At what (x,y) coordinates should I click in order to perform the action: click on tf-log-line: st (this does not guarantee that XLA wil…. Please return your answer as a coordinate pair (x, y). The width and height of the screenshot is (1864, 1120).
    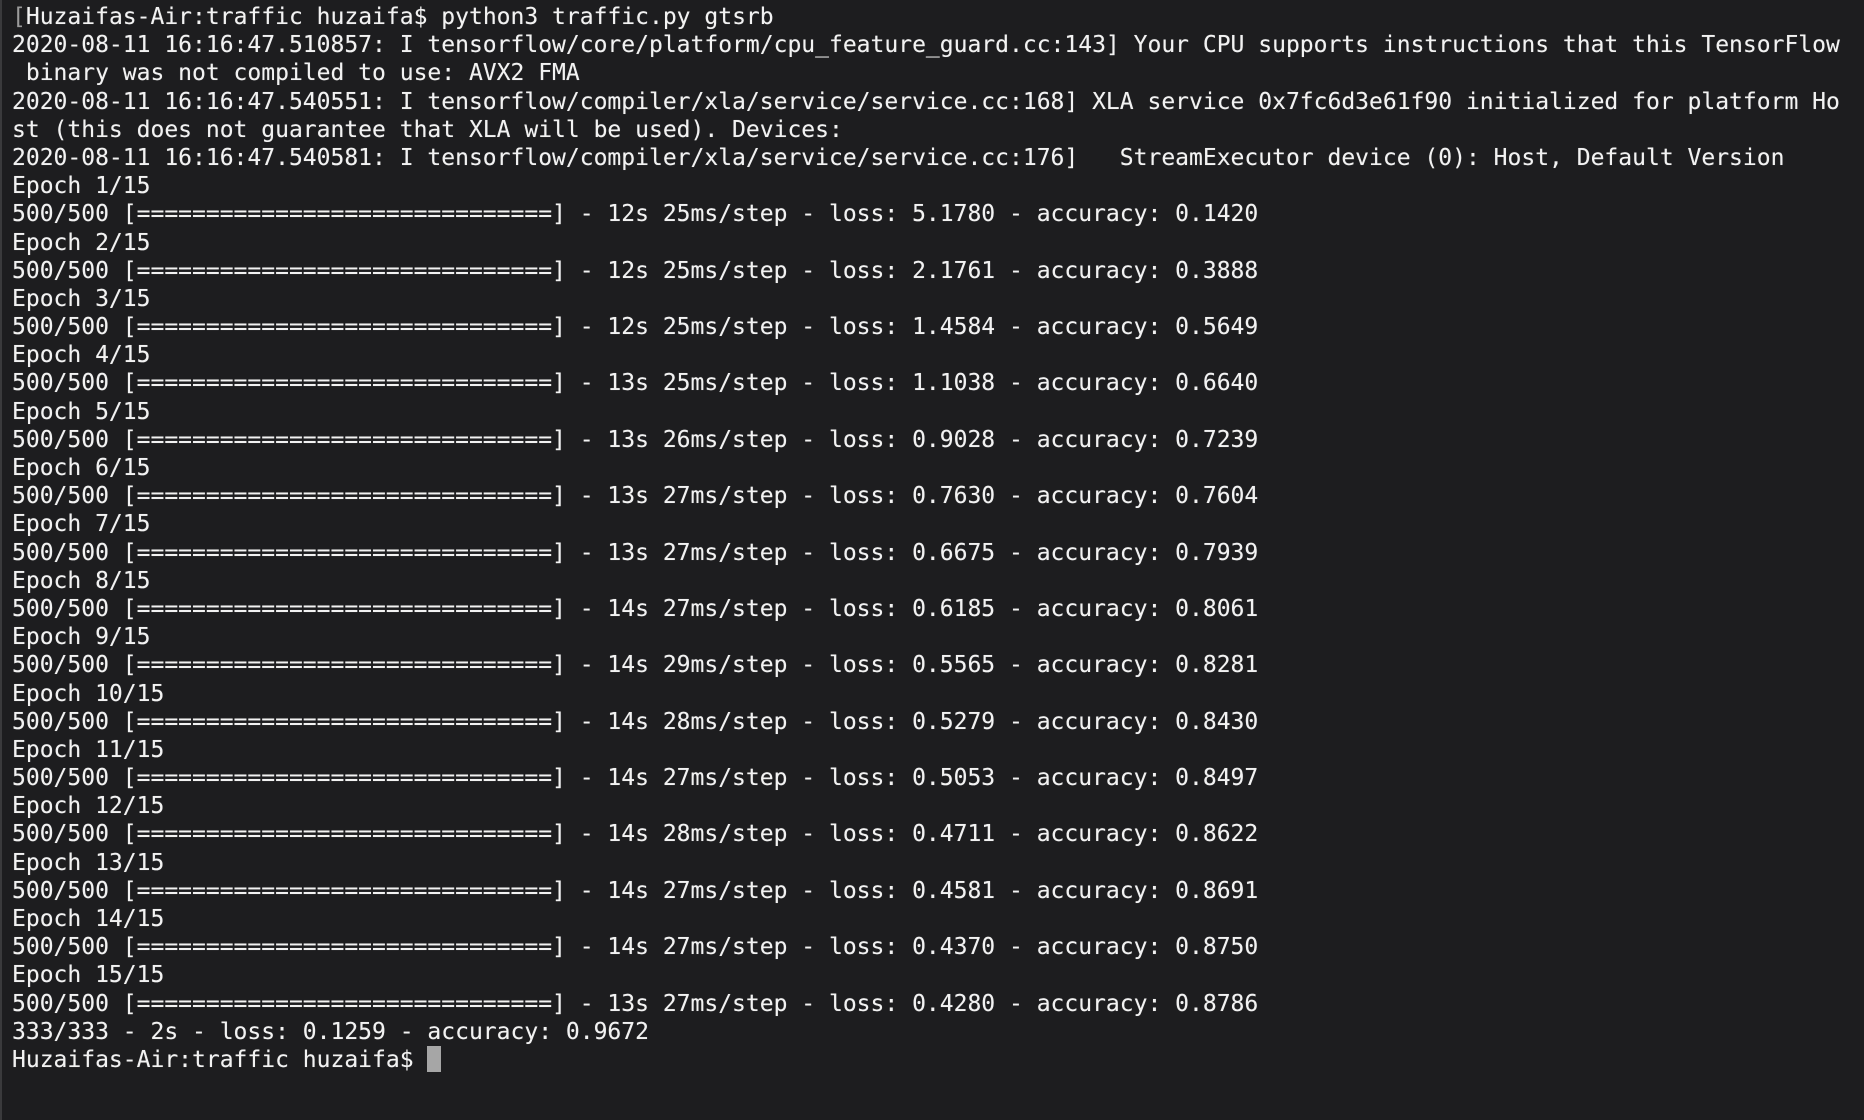
    Looking at the image, I should click on (427, 129).